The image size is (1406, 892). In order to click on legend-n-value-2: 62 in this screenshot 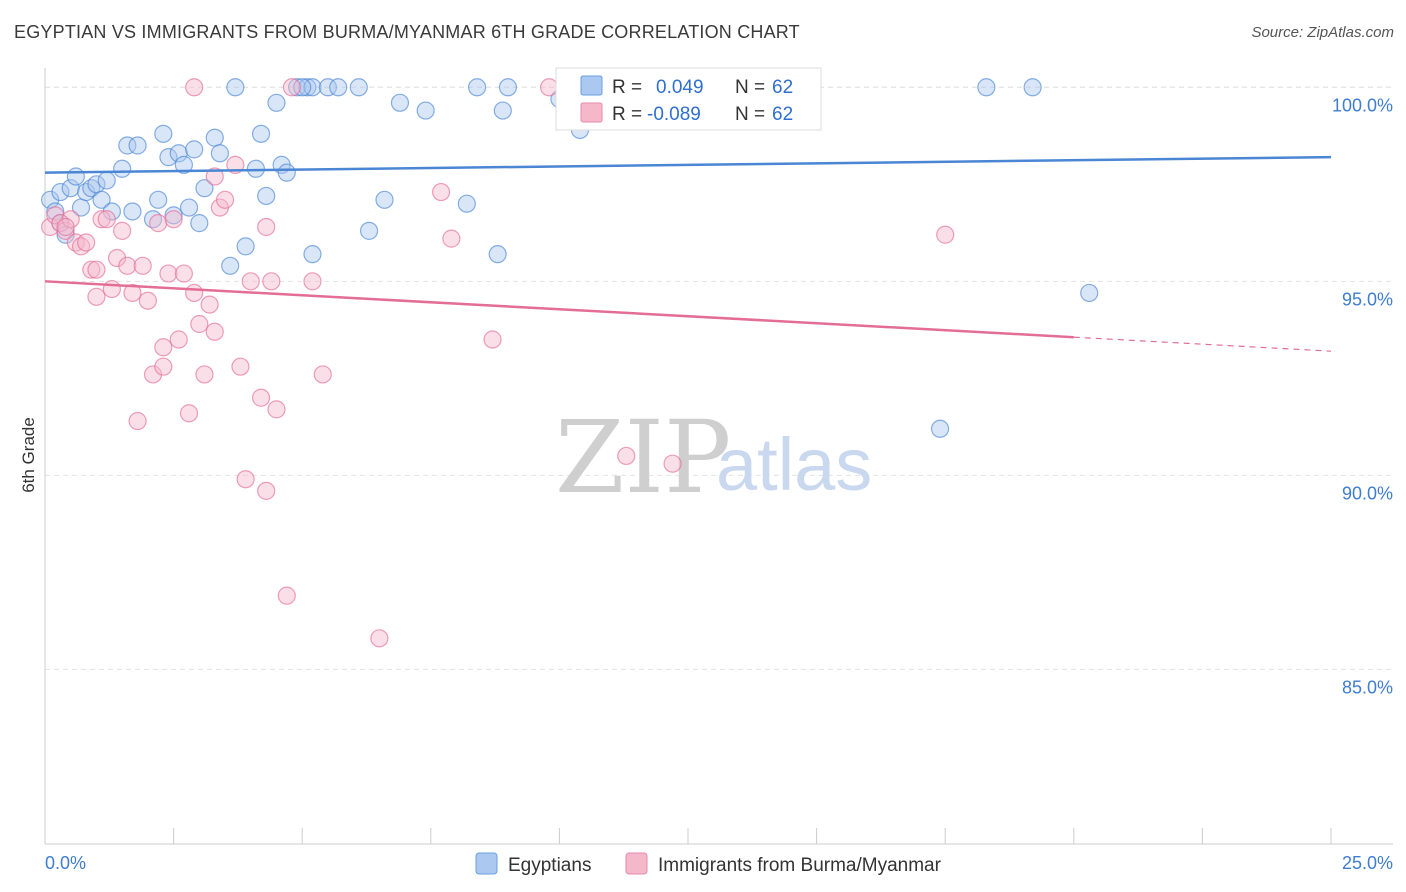, I will do `click(782, 114)`.